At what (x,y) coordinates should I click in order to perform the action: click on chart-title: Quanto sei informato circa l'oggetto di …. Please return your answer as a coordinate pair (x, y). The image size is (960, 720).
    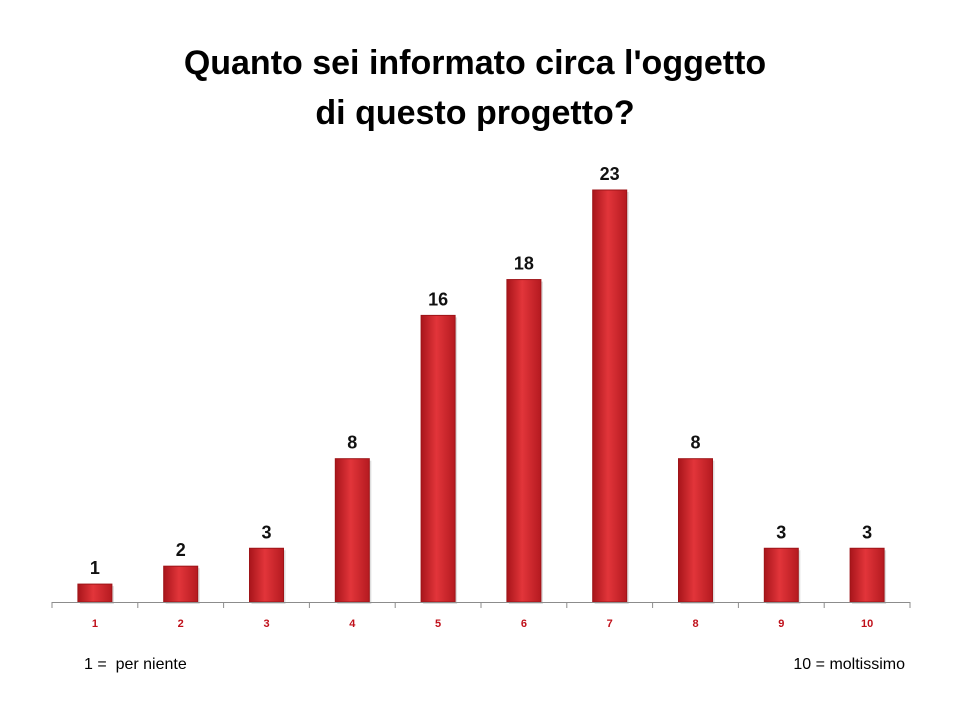
    Looking at the image, I should click on (475, 88).